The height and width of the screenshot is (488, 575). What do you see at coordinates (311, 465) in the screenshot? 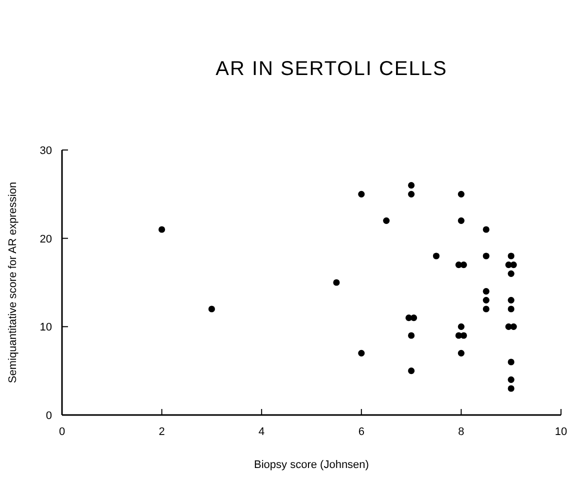
I see `x-axis-title: Biopsy score (Johnsen)` at bounding box center [311, 465].